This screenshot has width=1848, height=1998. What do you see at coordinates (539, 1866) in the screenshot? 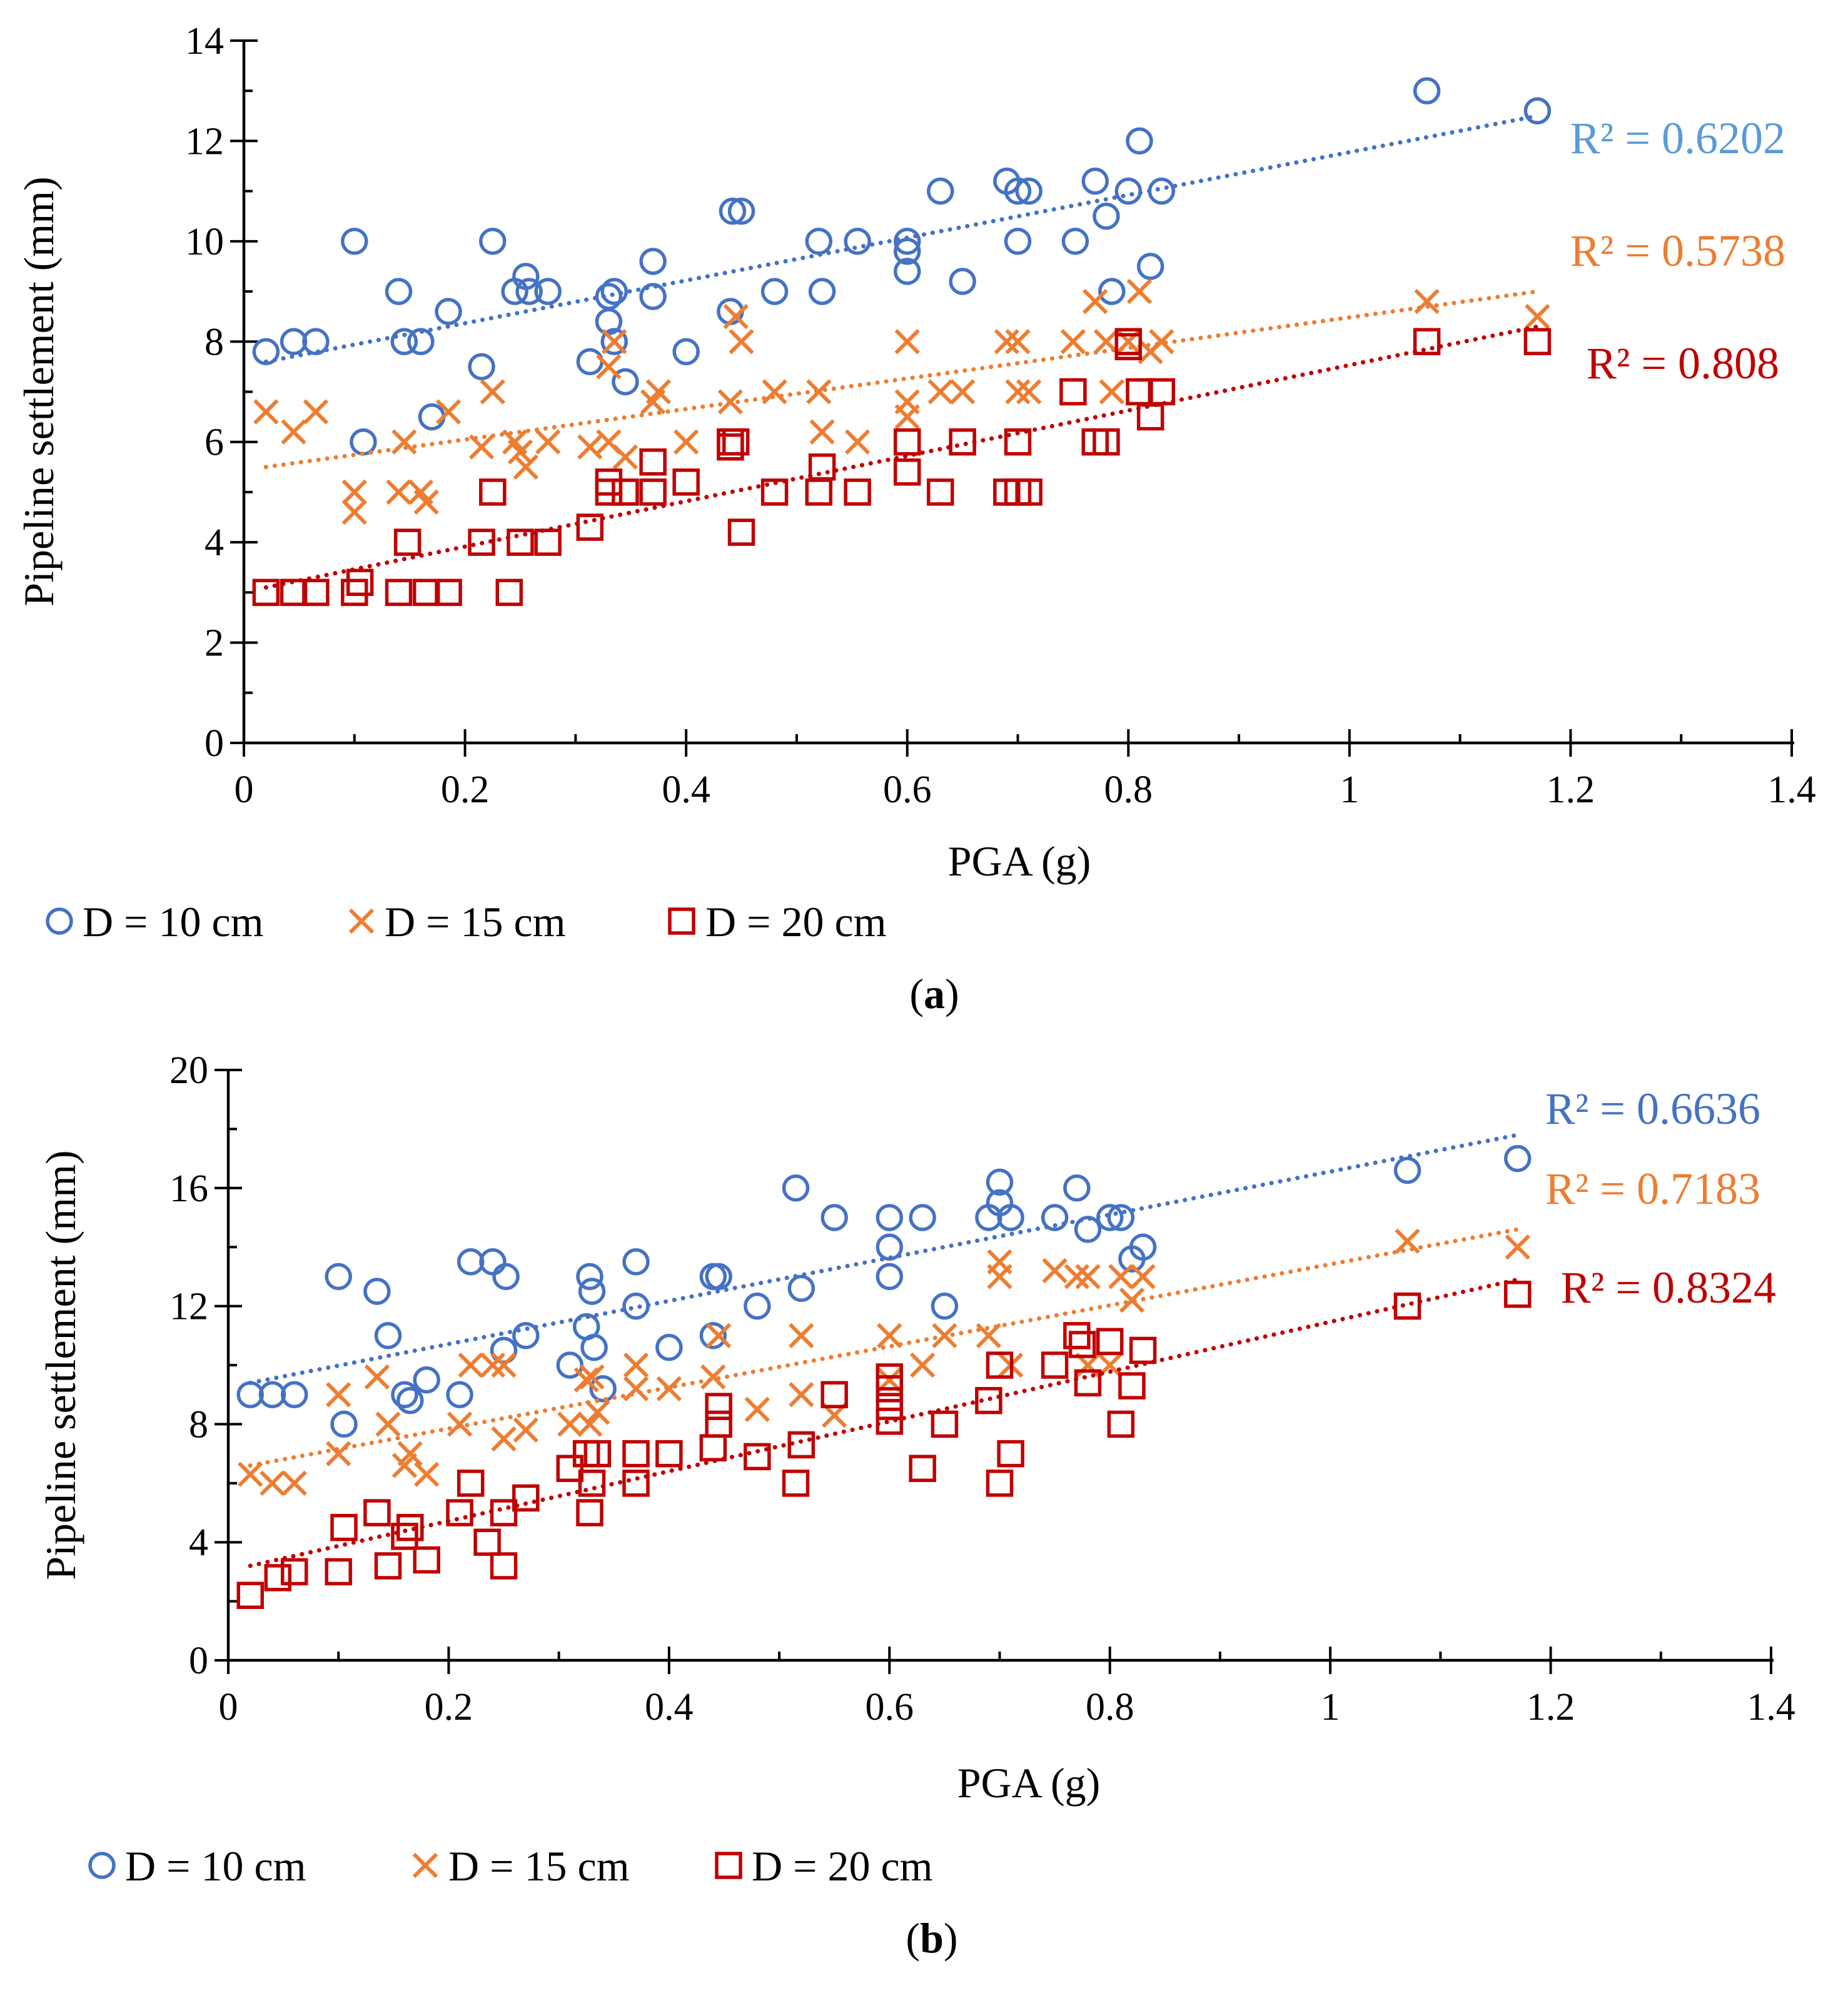
I see `legend-label: D = 15 cm` at bounding box center [539, 1866].